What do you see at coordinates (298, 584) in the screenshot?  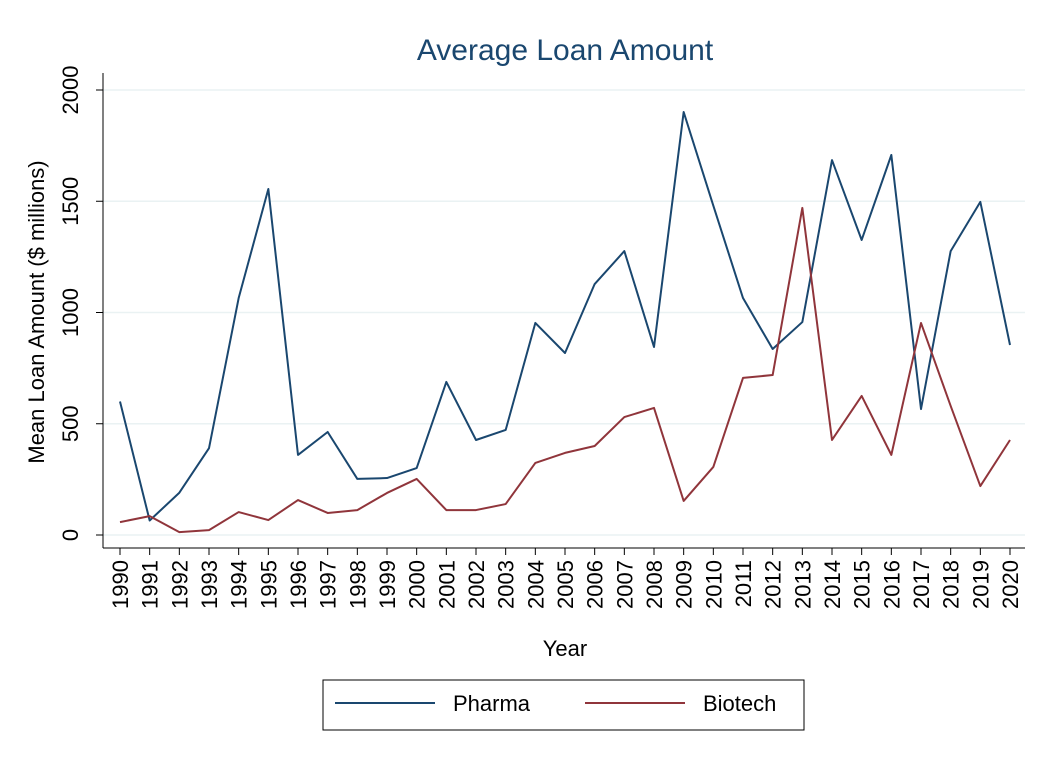 I see `x-tick-label: 1996` at bounding box center [298, 584].